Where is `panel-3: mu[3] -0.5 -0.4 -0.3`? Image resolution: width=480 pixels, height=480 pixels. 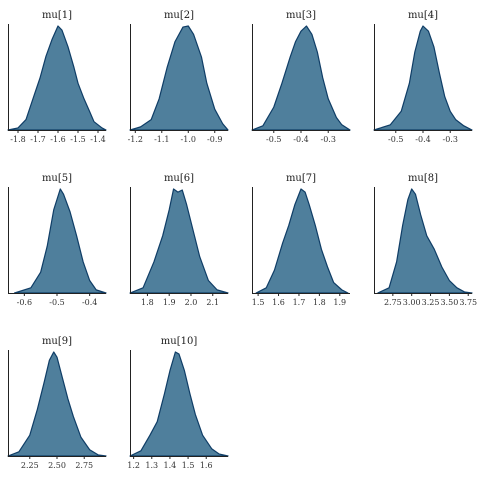 panel-3: mu[3] -0.5 -0.4 -0.3 is located at coordinates (301, 77).